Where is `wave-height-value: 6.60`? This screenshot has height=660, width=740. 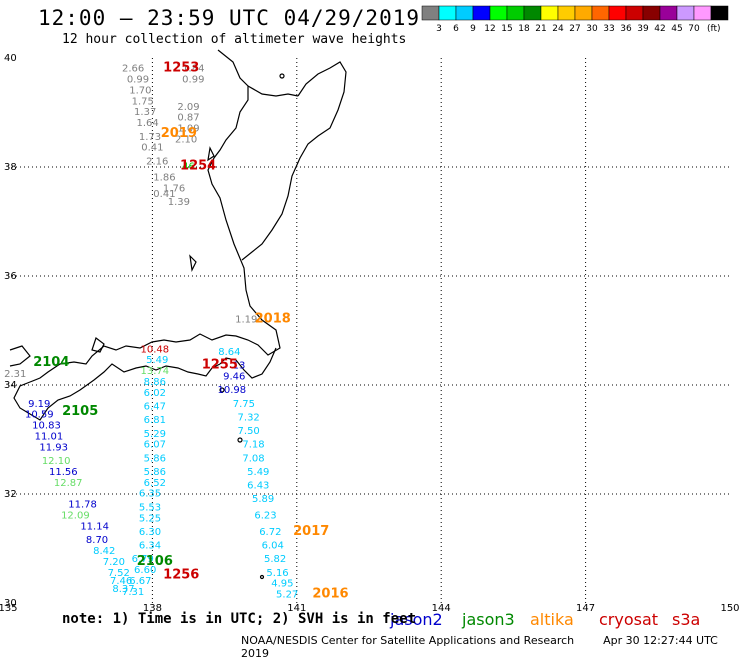
wave-height-value: 6.60 is located at coordinates (145, 570).